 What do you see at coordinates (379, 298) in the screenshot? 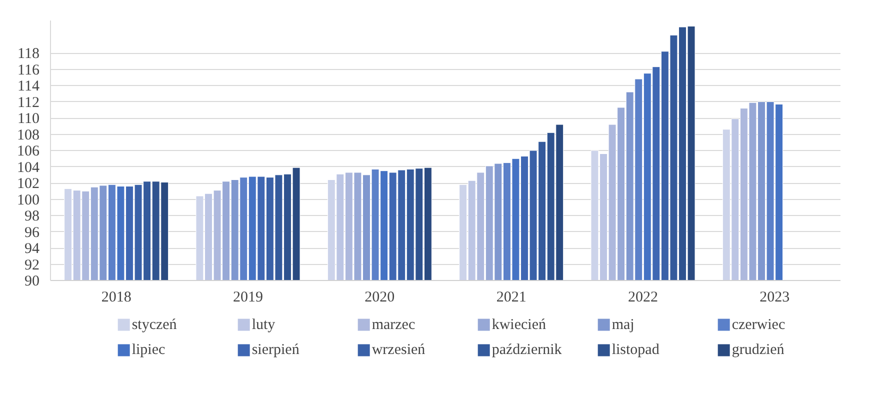
I see `x-tick-label: 2020` at bounding box center [379, 298].